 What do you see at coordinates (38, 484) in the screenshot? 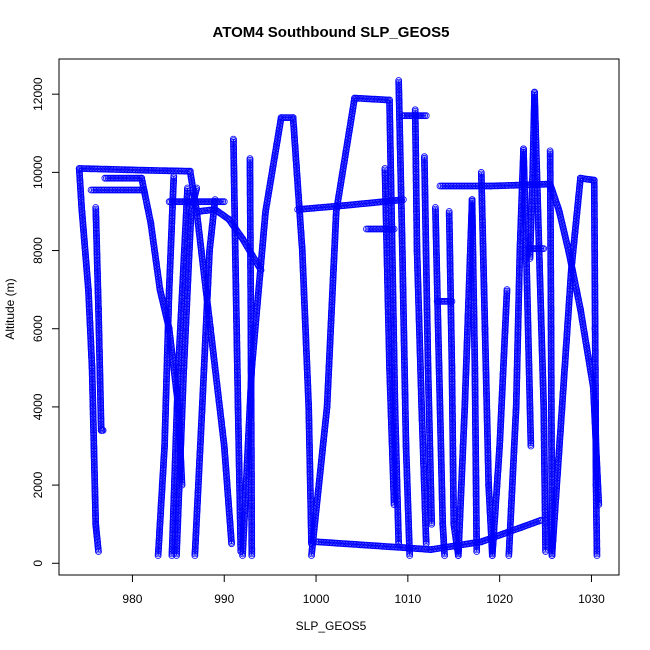
I see `y-tick-label: 2000` at bounding box center [38, 484].